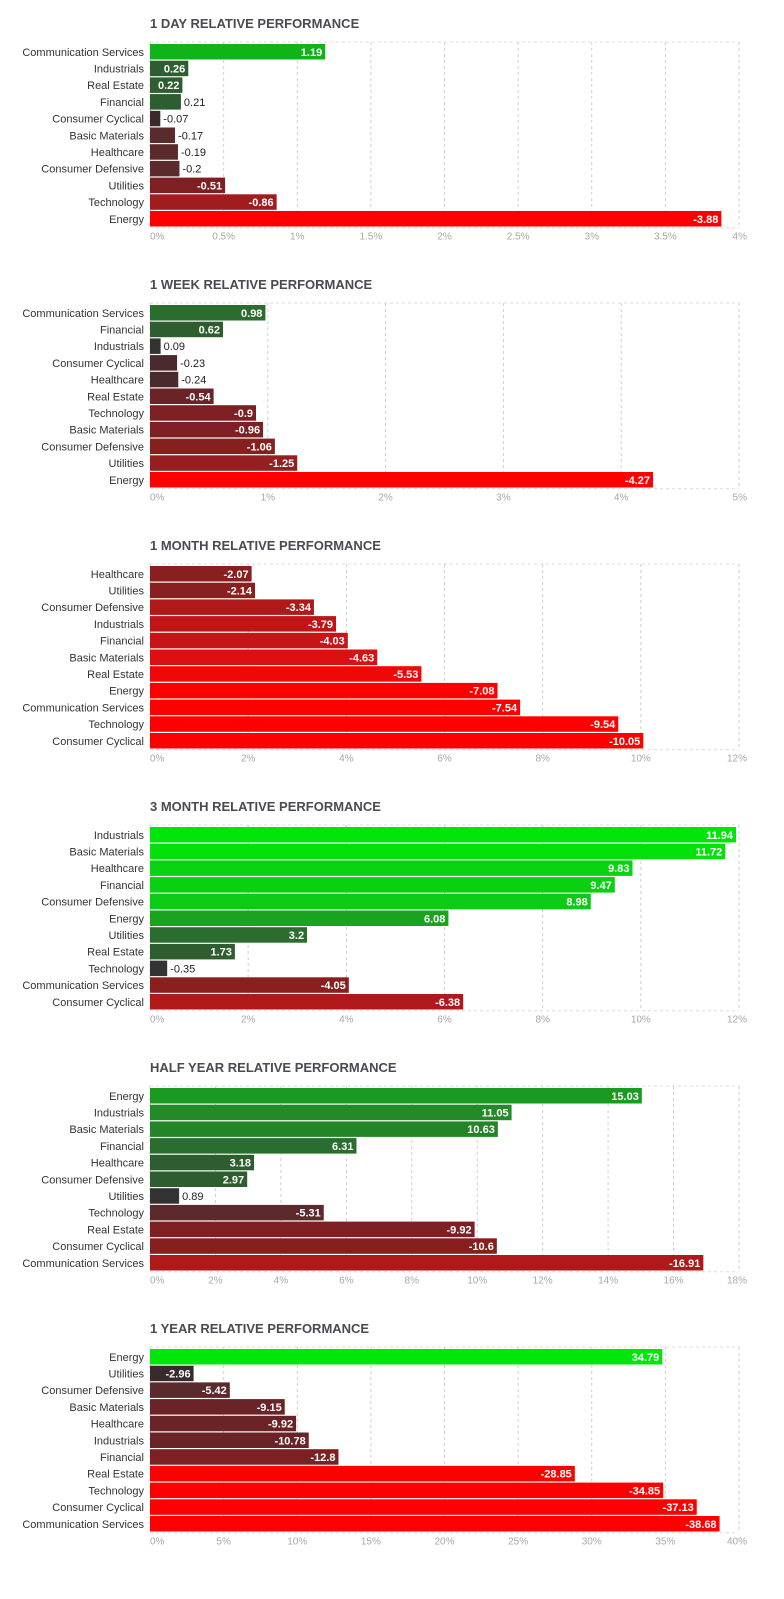 The image size is (784, 1599). Describe the element at coordinates (603, 725) in the screenshot. I see `value-label: -9.54` at that location.